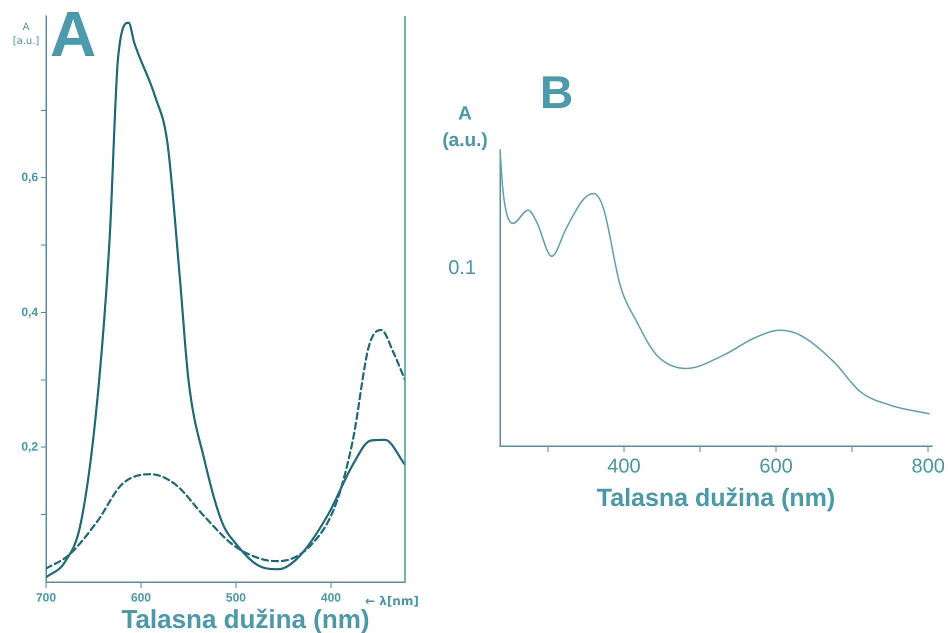  I want to click on text: 0.1, so click(462, 267).